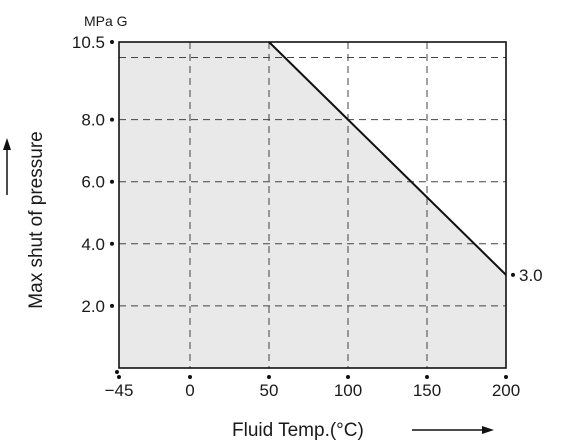  I want to click on y-tick-label: 10.5, so click(88, 42).